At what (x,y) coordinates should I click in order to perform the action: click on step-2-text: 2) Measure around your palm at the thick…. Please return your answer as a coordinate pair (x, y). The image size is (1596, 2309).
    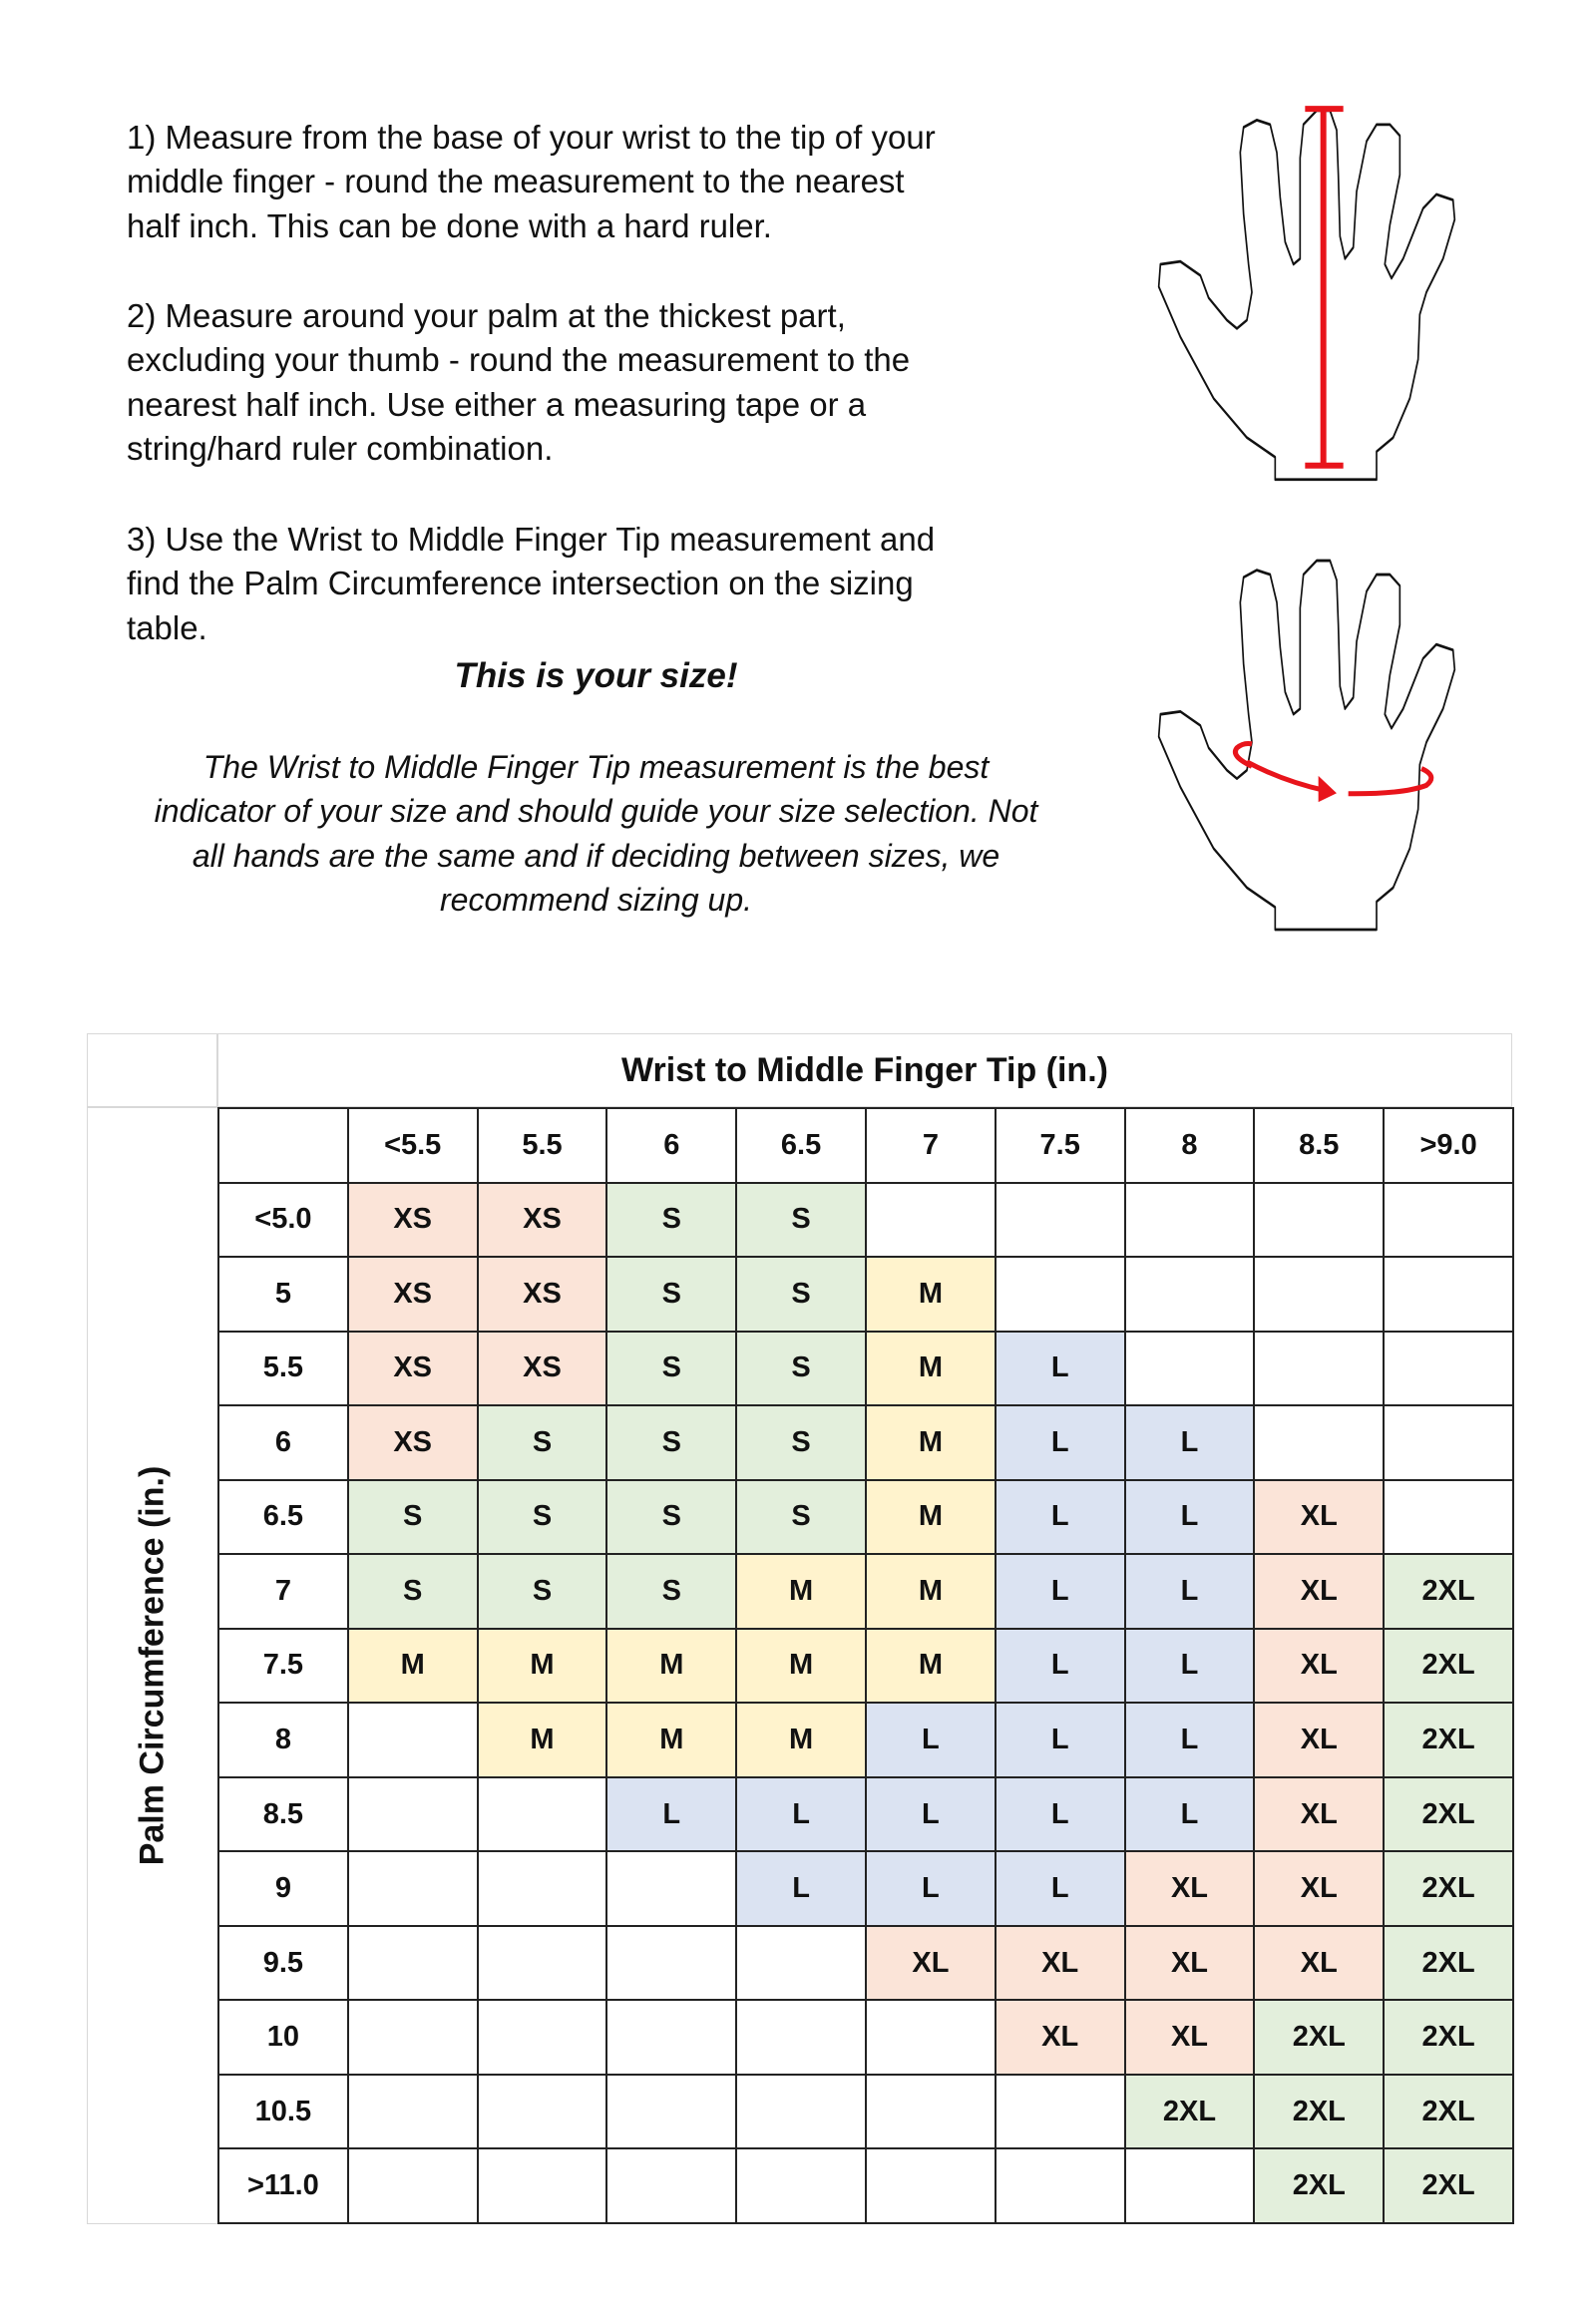
    Looking at the image, I should click on (518, 383).